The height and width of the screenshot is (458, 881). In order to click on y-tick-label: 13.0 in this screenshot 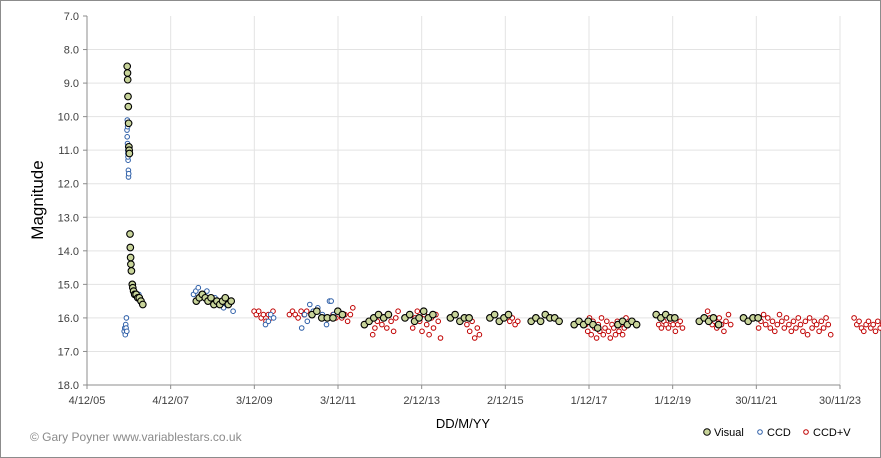, I will do `click(68, 218)`.